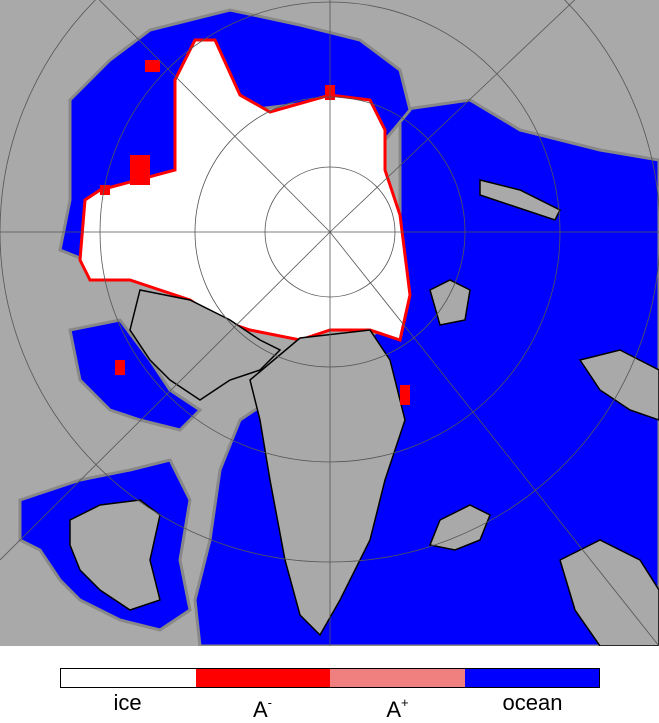 This screenshot has width=659, height=723. I want to click on legend-label: A+, so click(397, 706).